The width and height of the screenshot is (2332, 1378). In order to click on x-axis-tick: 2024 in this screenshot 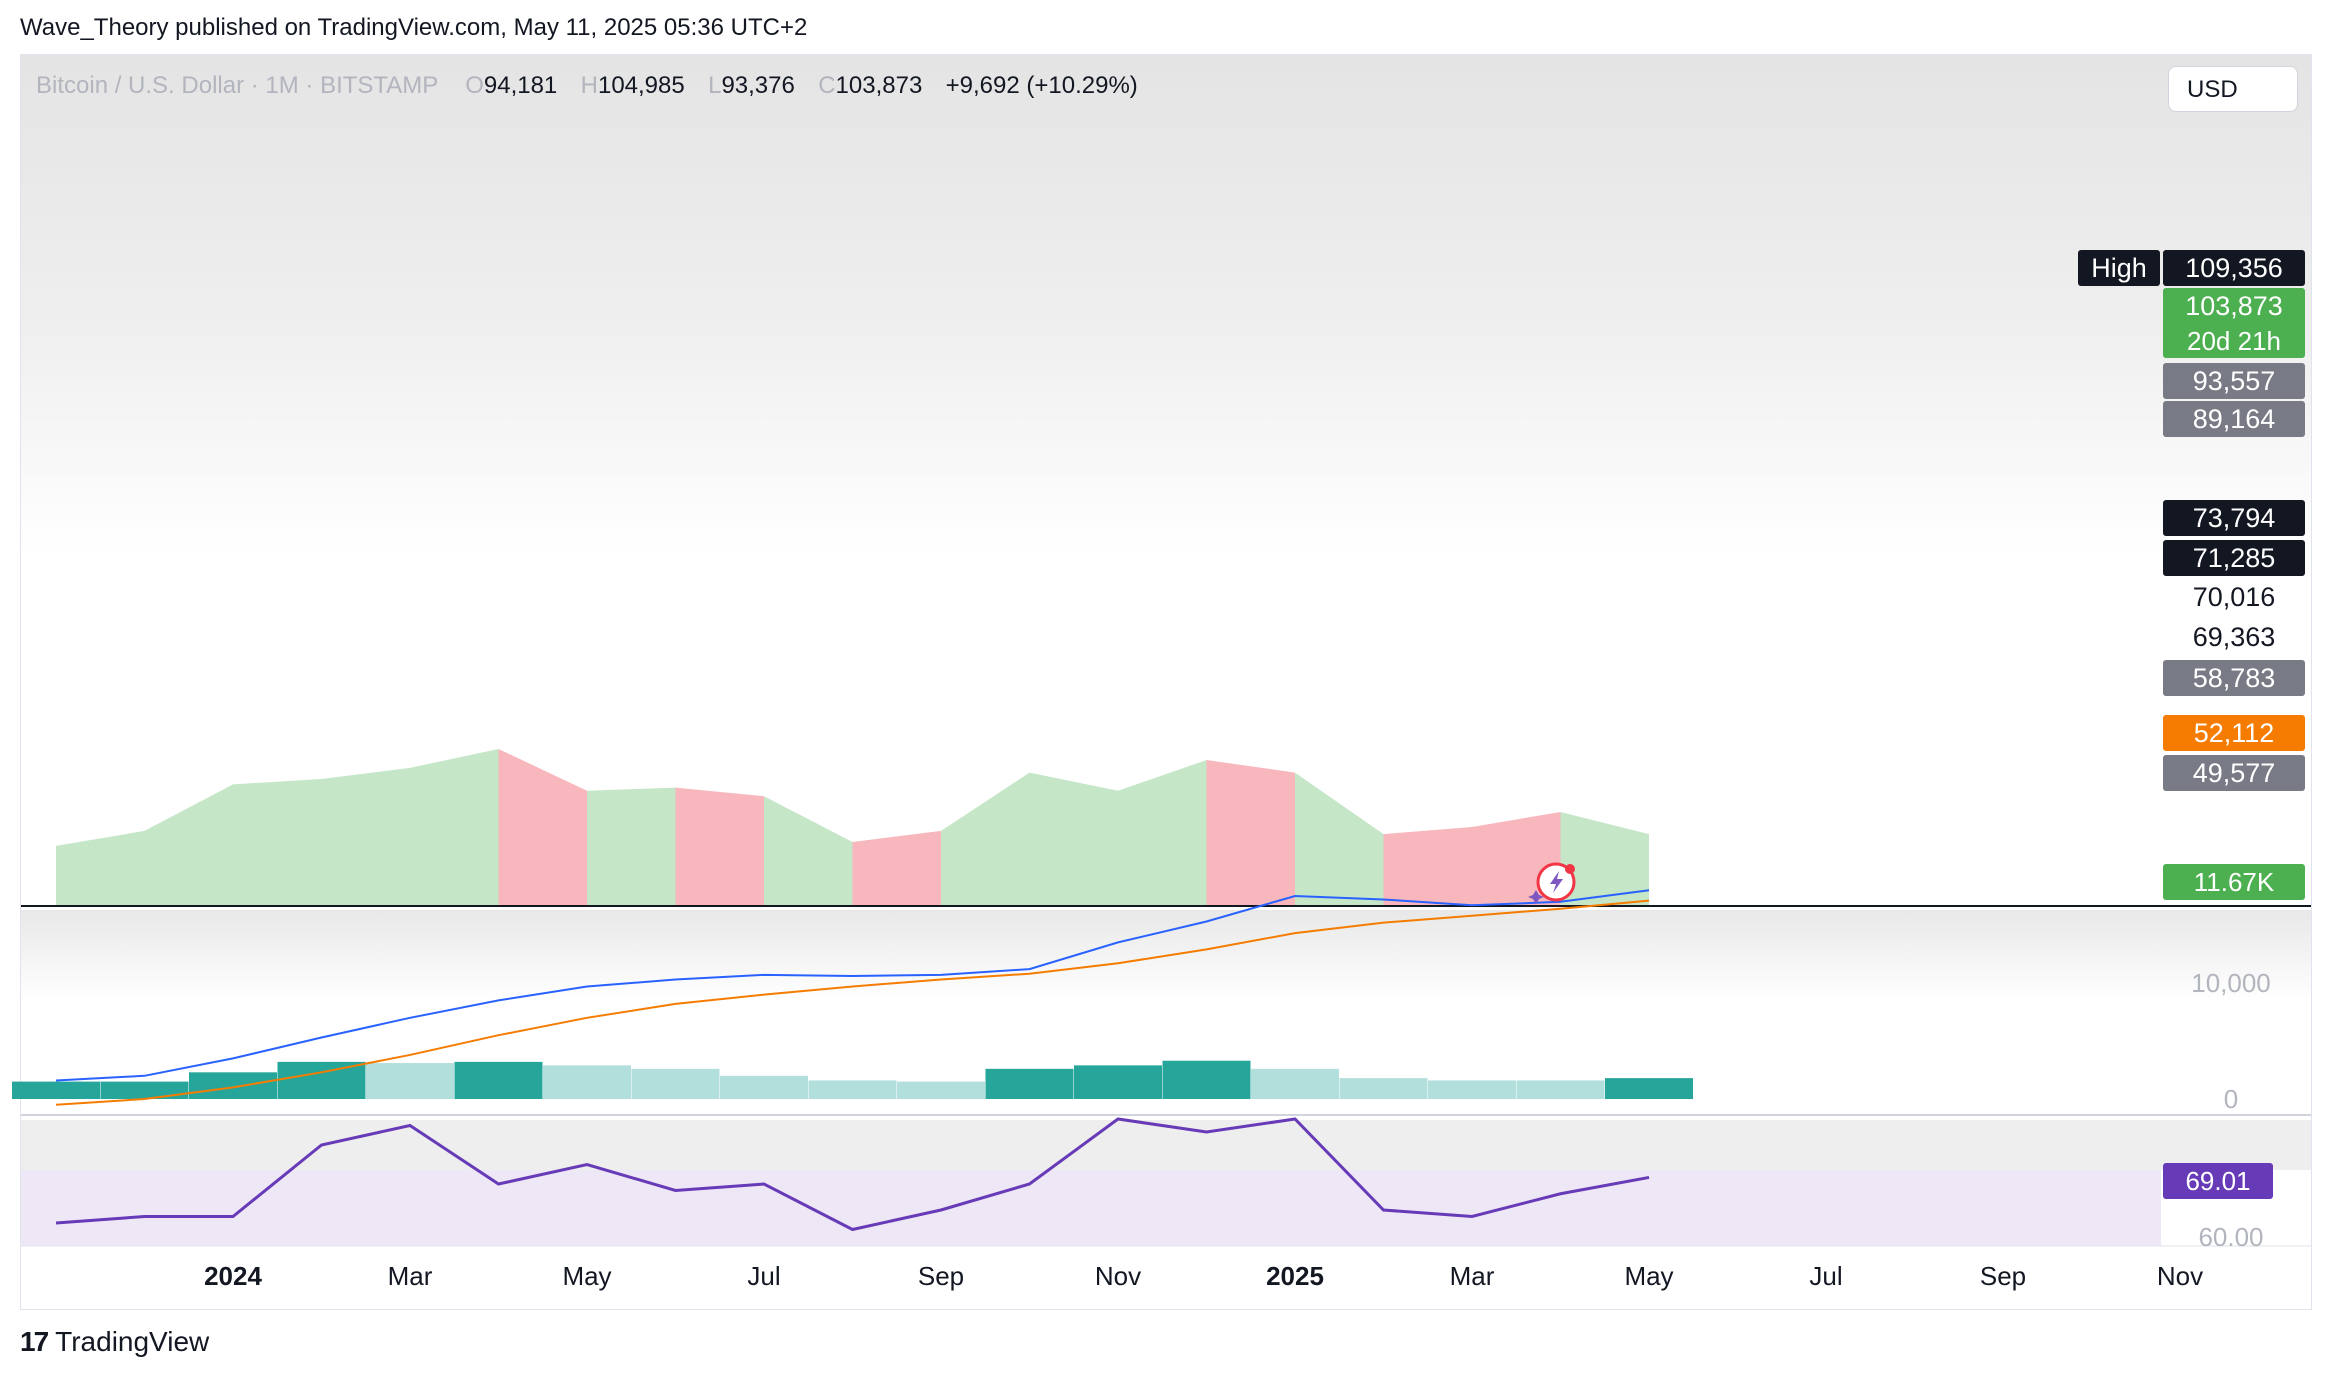, I will do `click(233, 1276)`.